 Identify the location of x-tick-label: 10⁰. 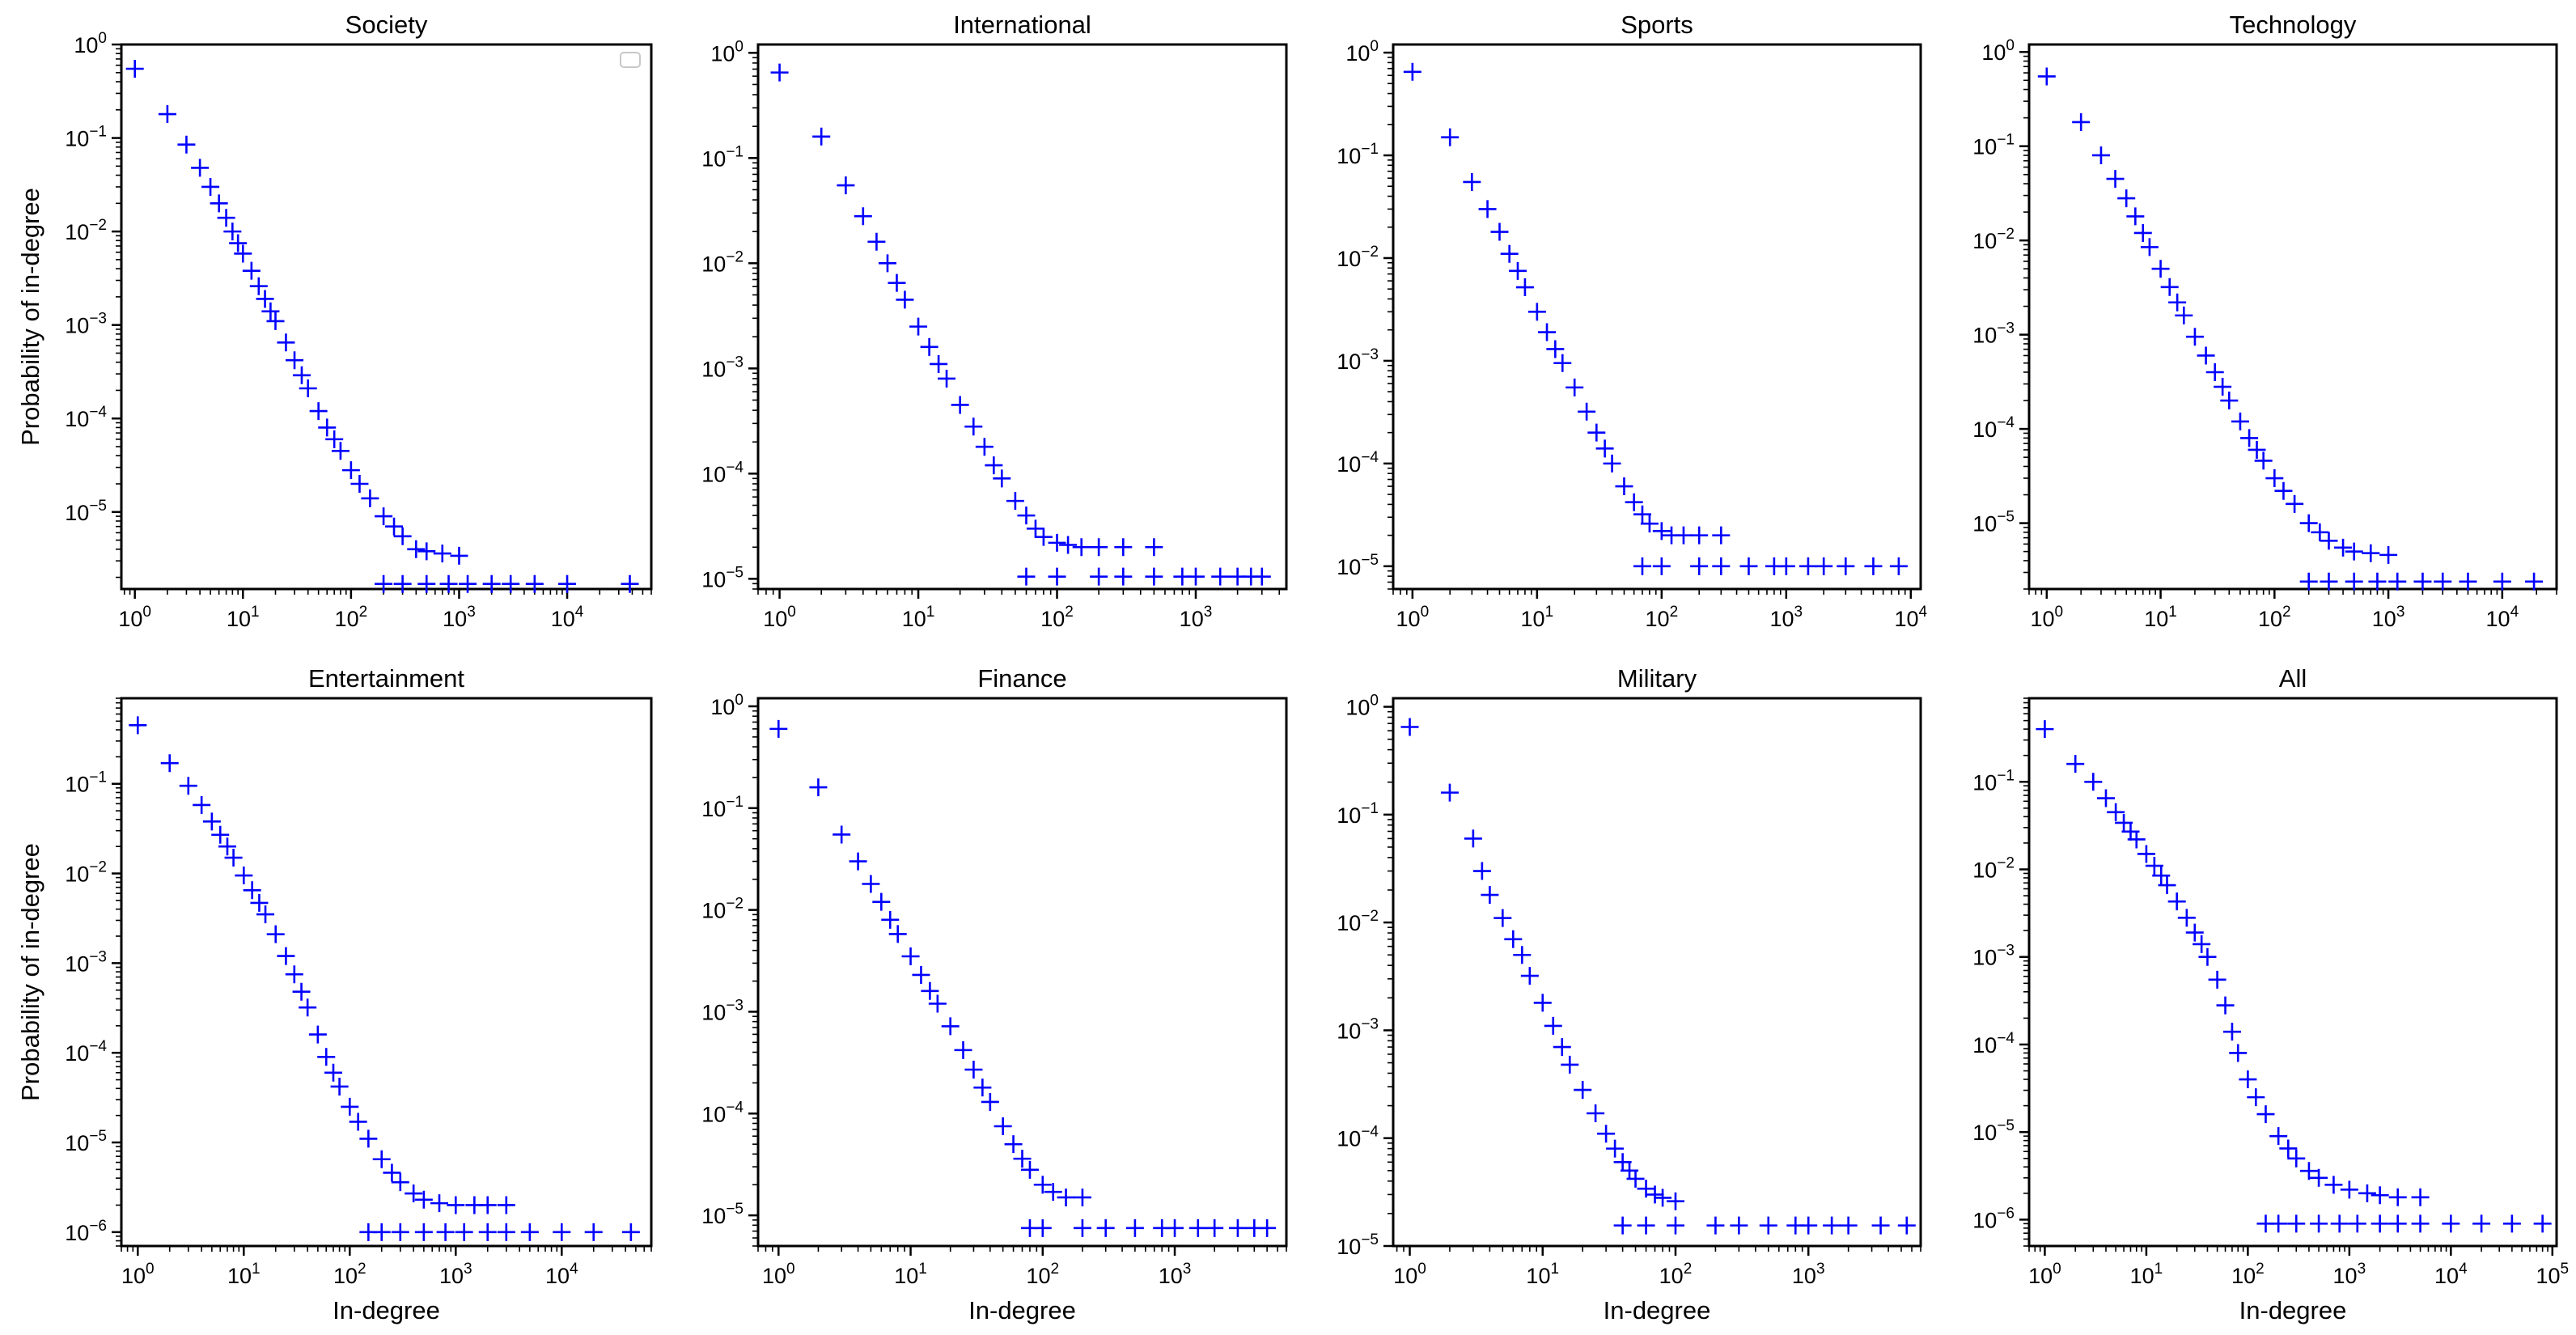
(1409, 1274).